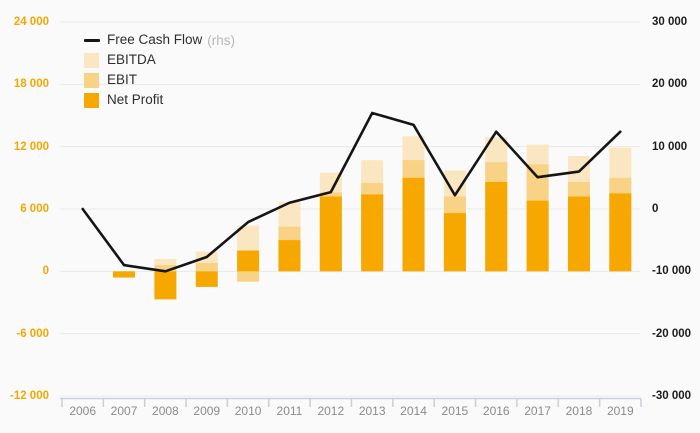 This screenshot has width=700, height=433. Describe the element at coordinates (206, 279) in the screenshot. I see `bar-segment-net-profit-2009` at that location.